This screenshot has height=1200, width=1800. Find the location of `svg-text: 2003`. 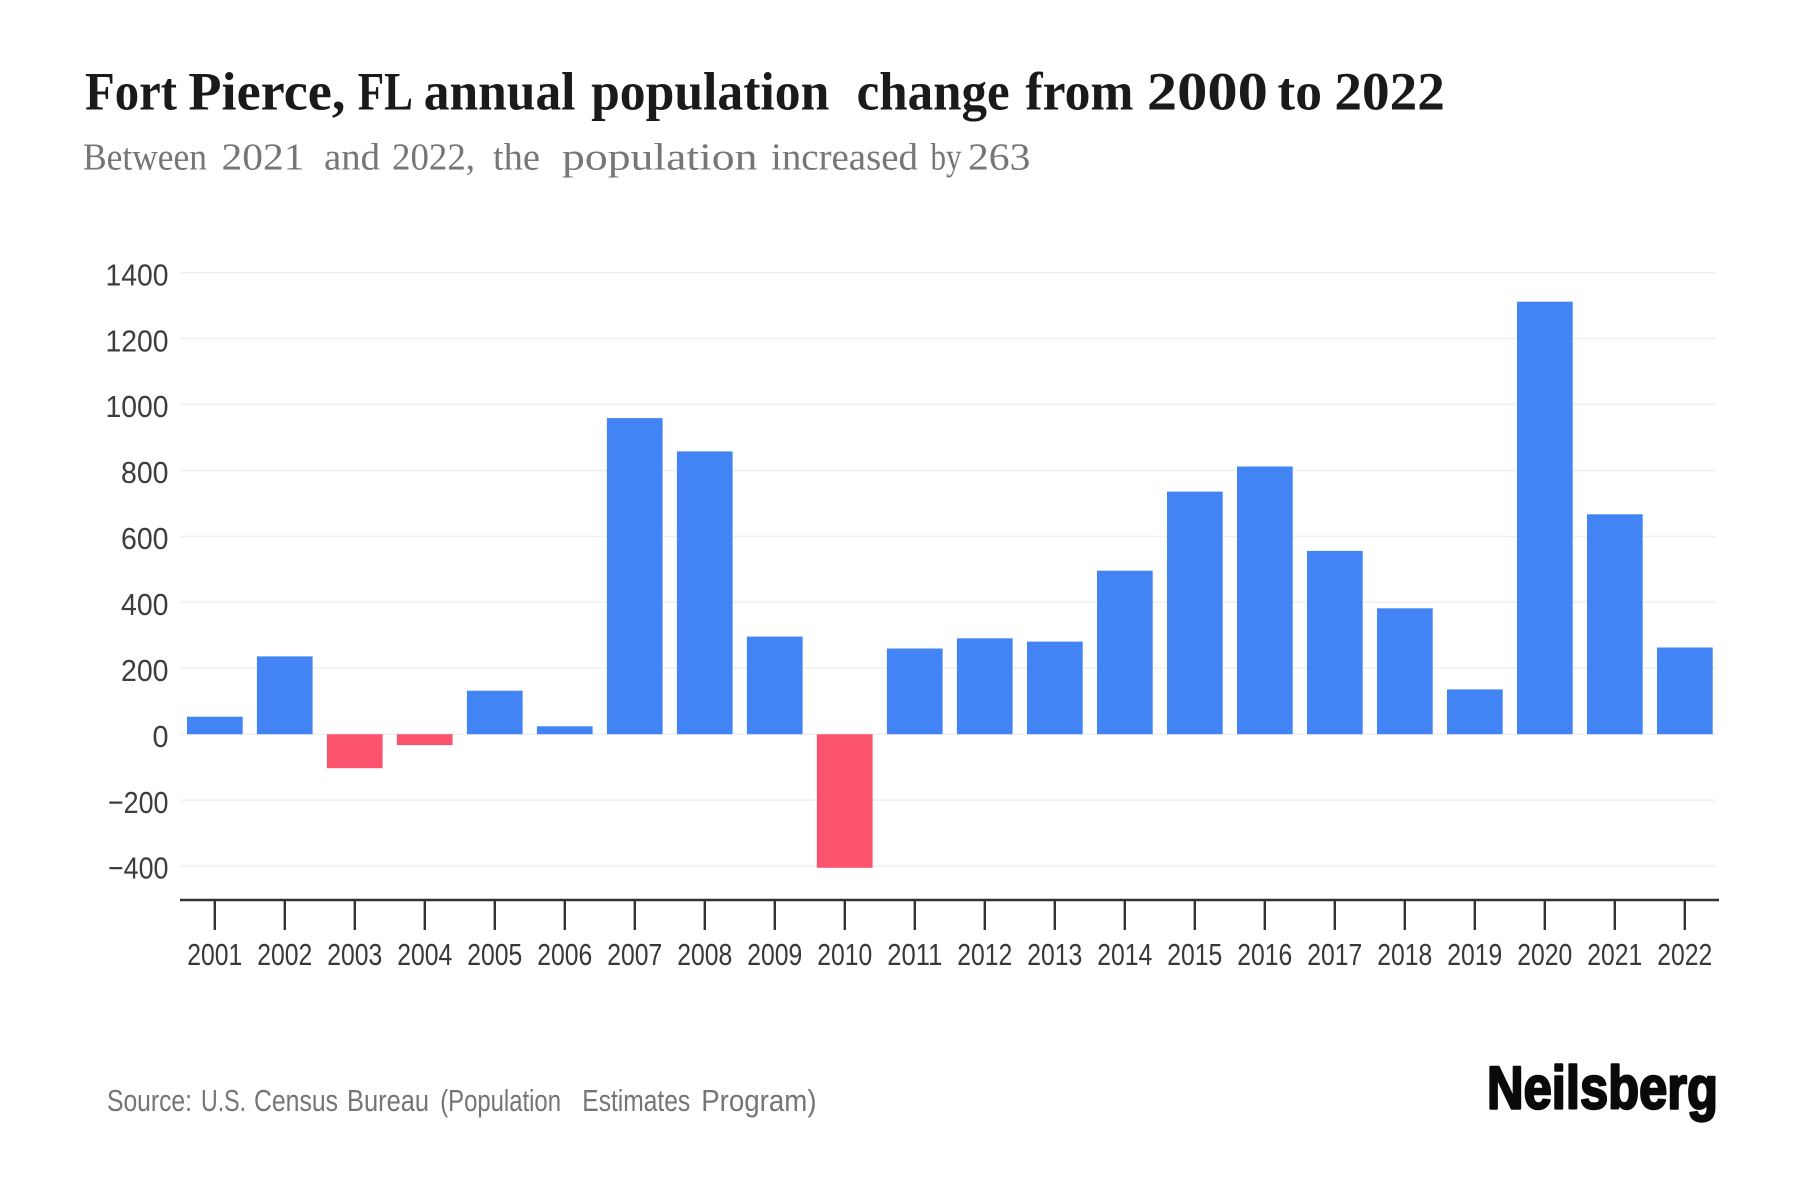

svg-text: 2003 is located at coordinates (354, 954).